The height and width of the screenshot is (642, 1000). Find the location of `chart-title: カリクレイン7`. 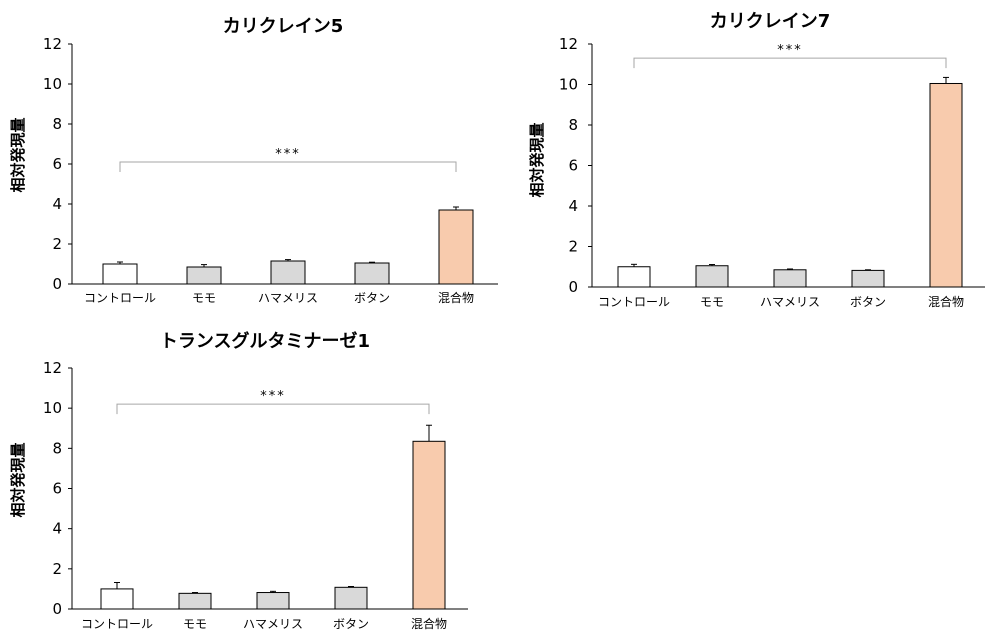

chart-title: カリクレイン7 is located at coordinates (770, 21).